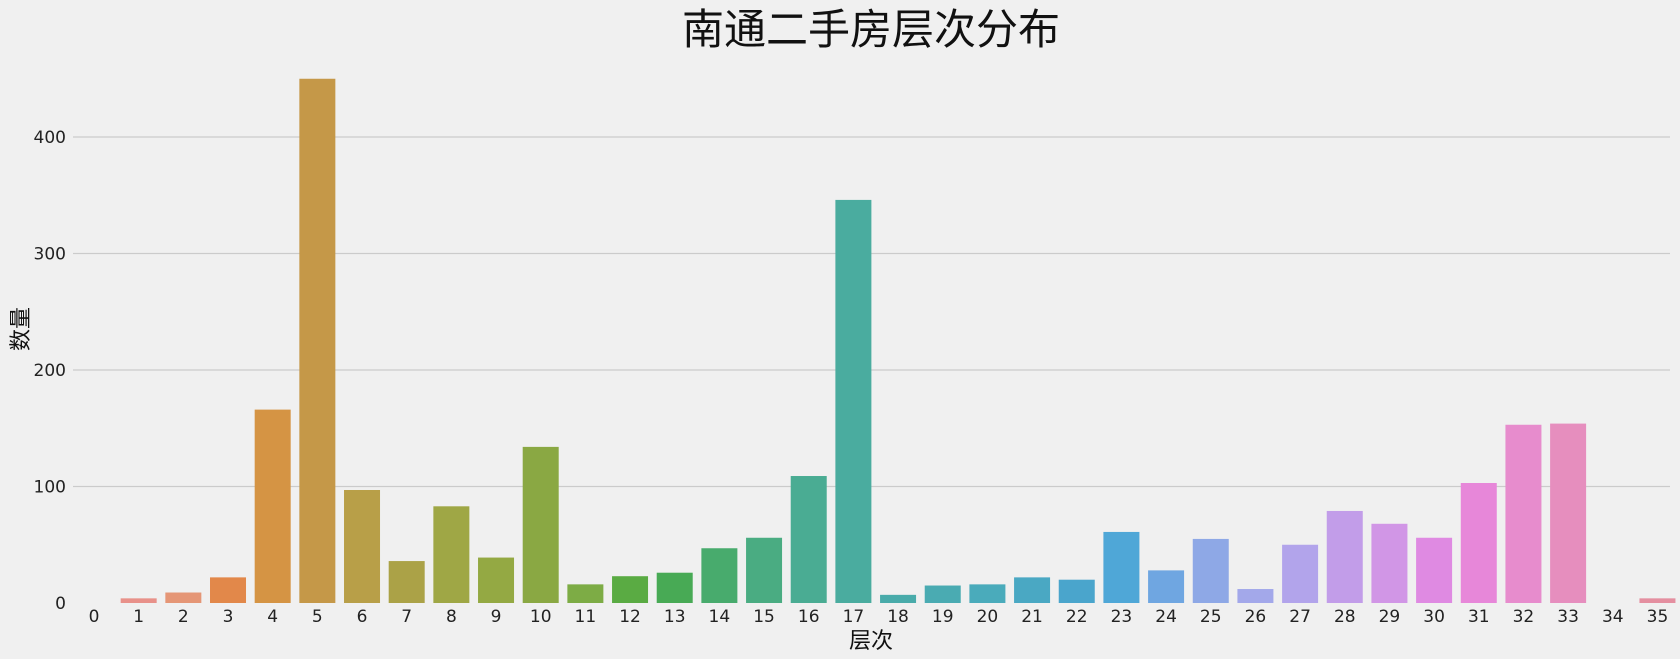  What do you see at coordinates (871, 641) in the screenshot?
I see `x-axis-title: 层次` at bounding box center [871, 641].